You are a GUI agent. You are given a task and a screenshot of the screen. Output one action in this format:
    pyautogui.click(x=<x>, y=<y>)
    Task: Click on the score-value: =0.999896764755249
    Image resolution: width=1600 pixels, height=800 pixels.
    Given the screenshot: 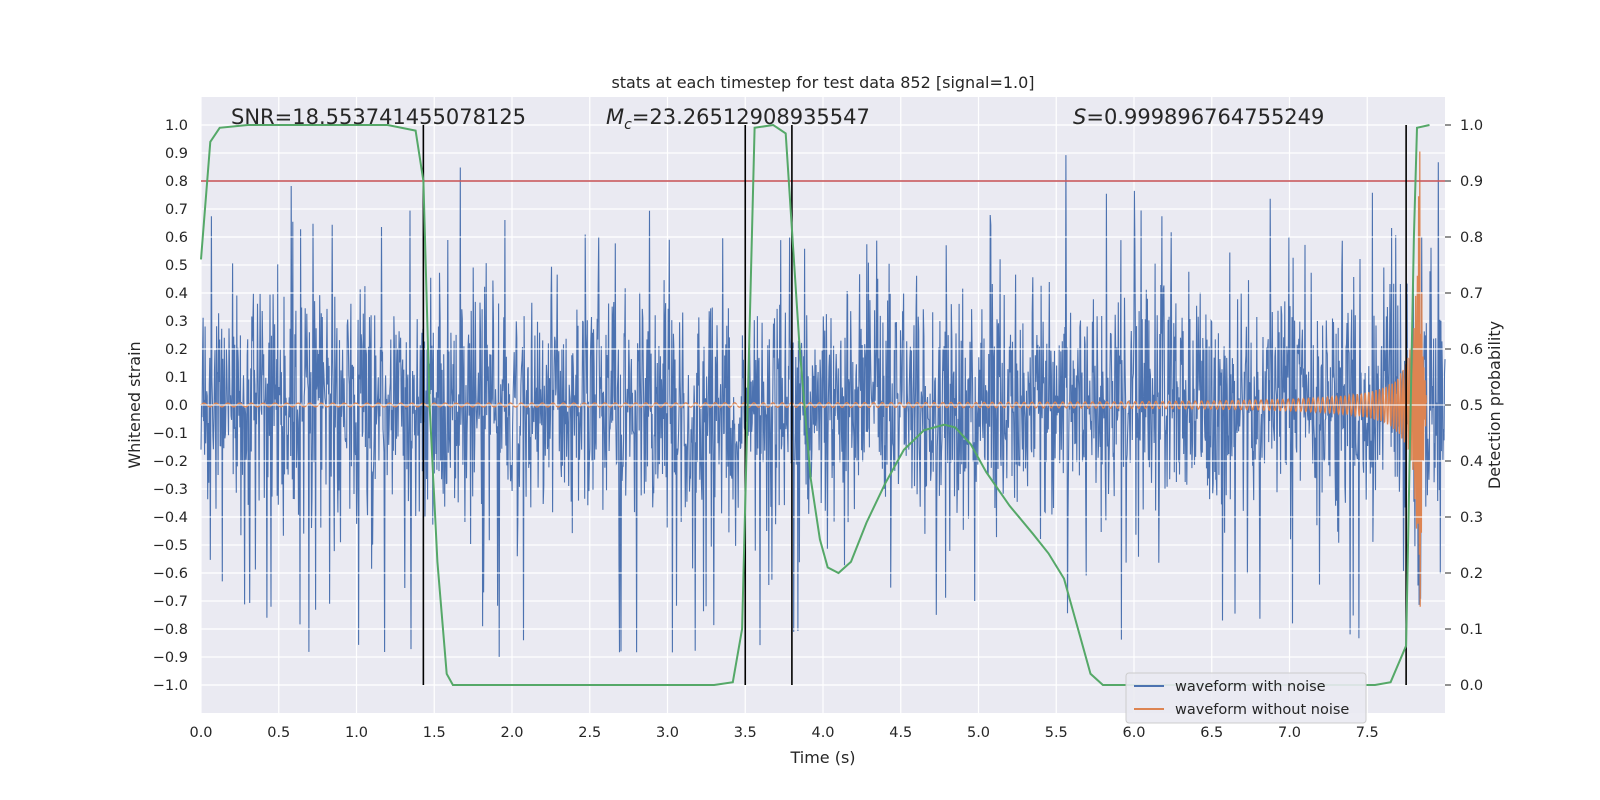 What is the action you would take?
    pyautogui.click(x=1205, y=117)
    